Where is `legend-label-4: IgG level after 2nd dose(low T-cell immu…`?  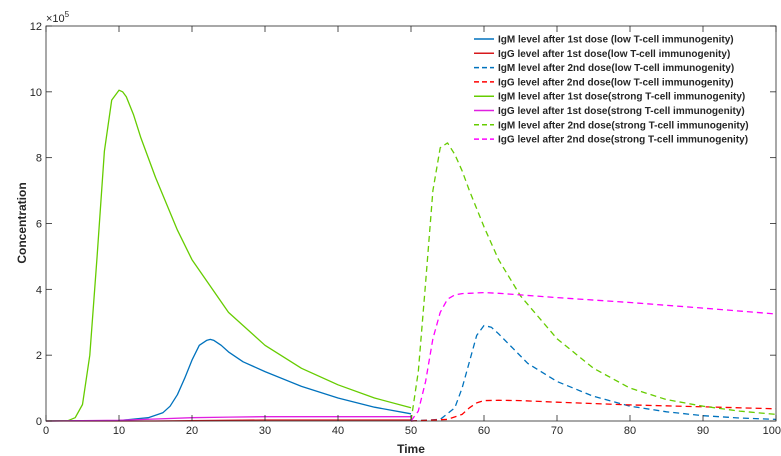 legend-label-4: IgG level after 2nd dose(low T-cell immu… is located at coordinates (616, 82).